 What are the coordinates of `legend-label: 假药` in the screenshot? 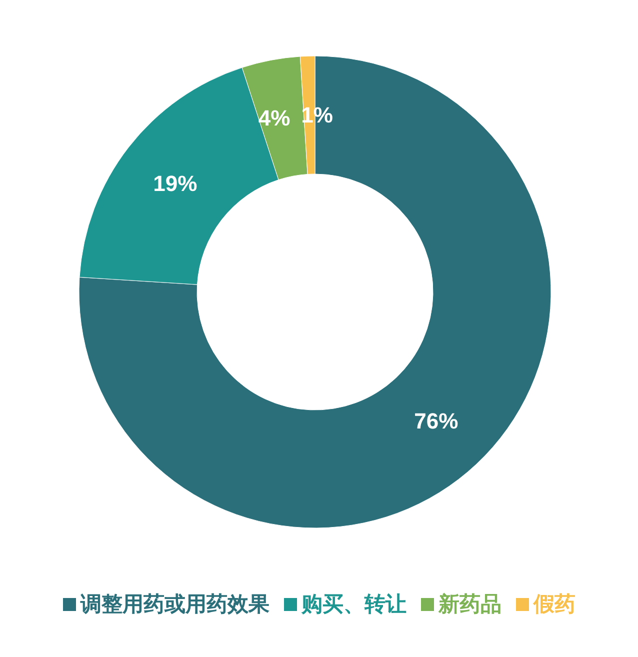 It's located at (555, 604).